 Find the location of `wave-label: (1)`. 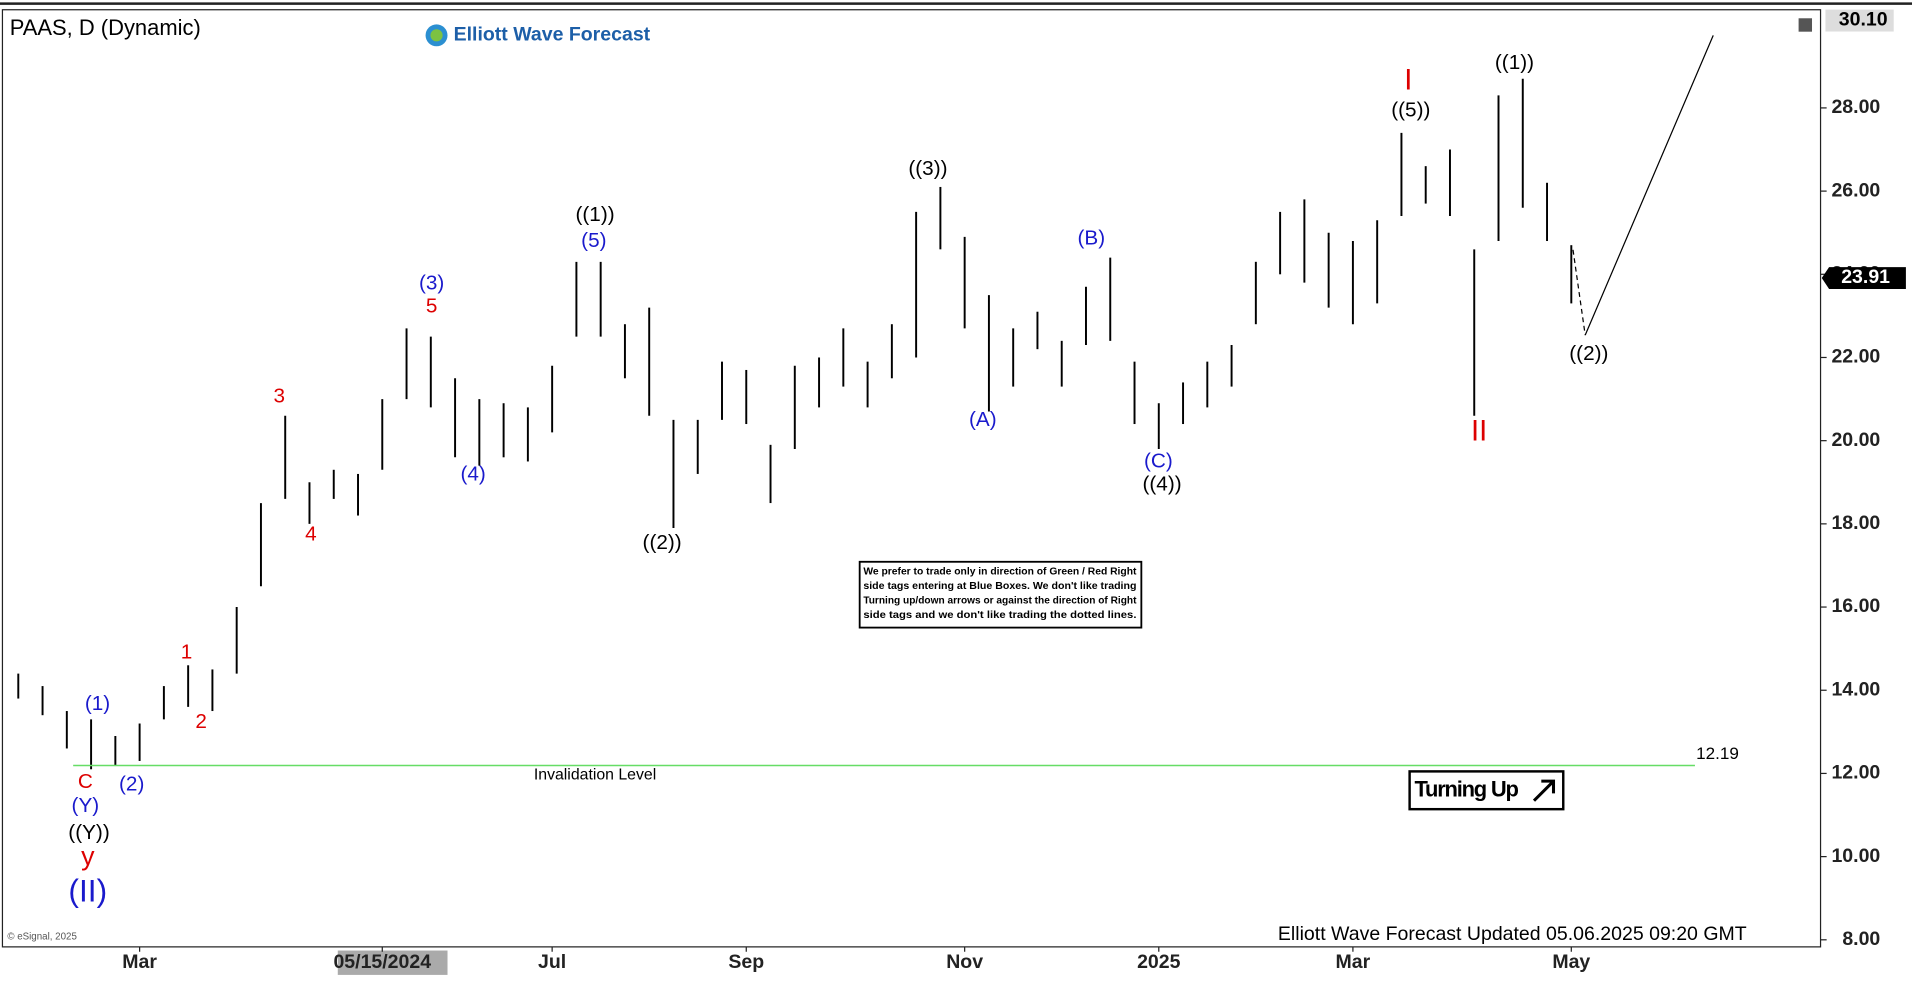

wave-label: (1) is located at coordinates (97, 703).